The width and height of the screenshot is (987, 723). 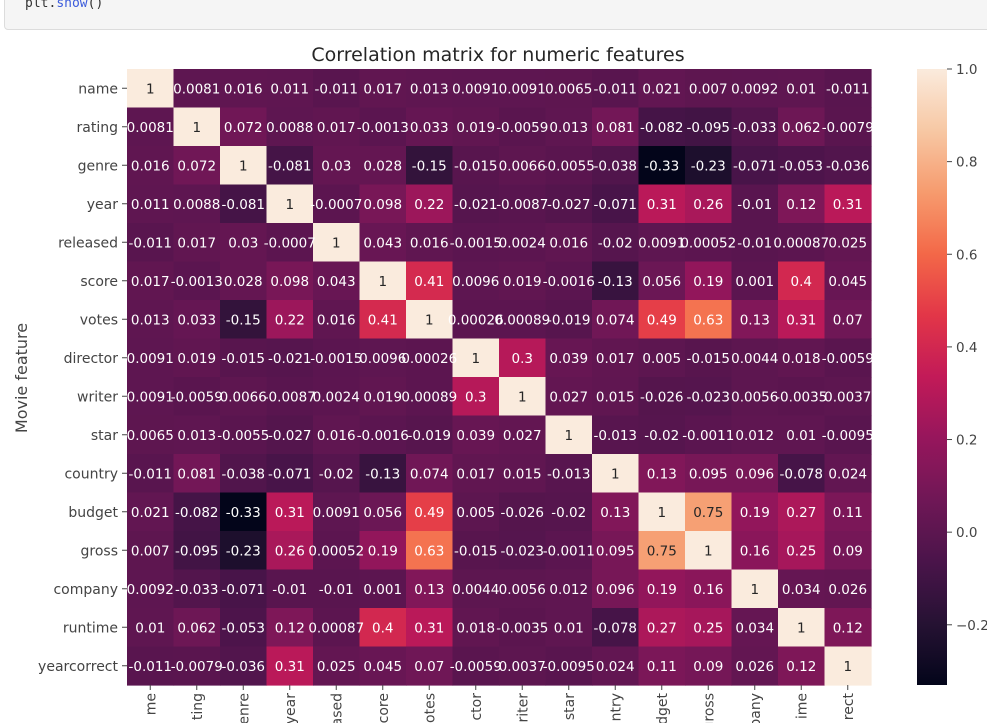 What do you see at coordinates (150, 513) in the screenshot?
I see `cell-annotation: 0.021` at bounding box center [150, 513].